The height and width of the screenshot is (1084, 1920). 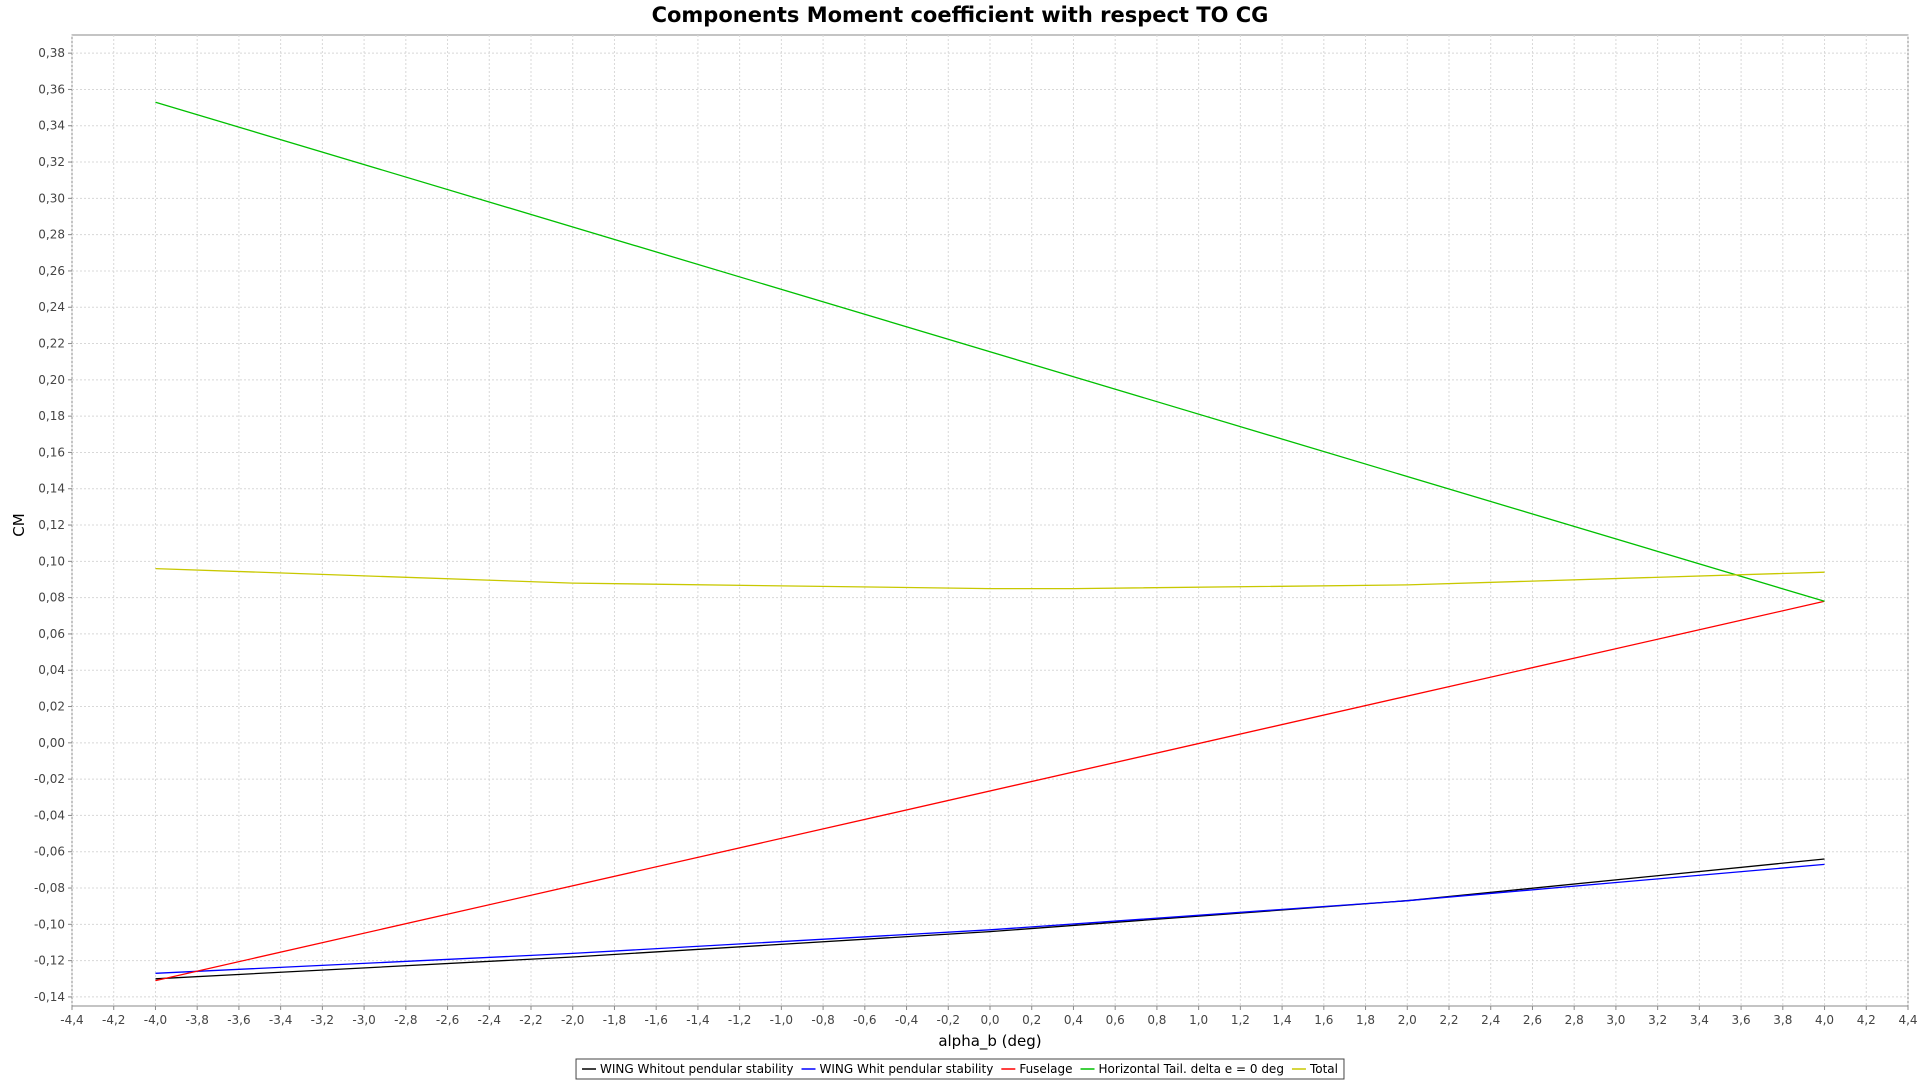 I want to click on x-tick-label: -2,4, so click(x=489, y=1020).